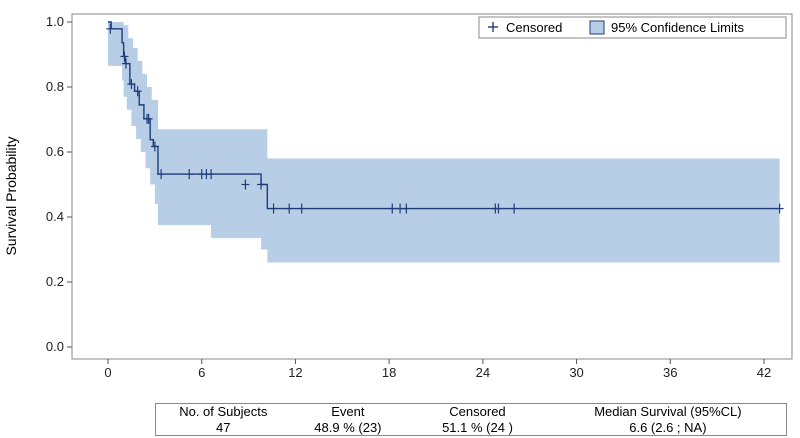  Describe the element at coordinates (477, 411) in the screenshot. I see `header-censored: Censored` at that location.